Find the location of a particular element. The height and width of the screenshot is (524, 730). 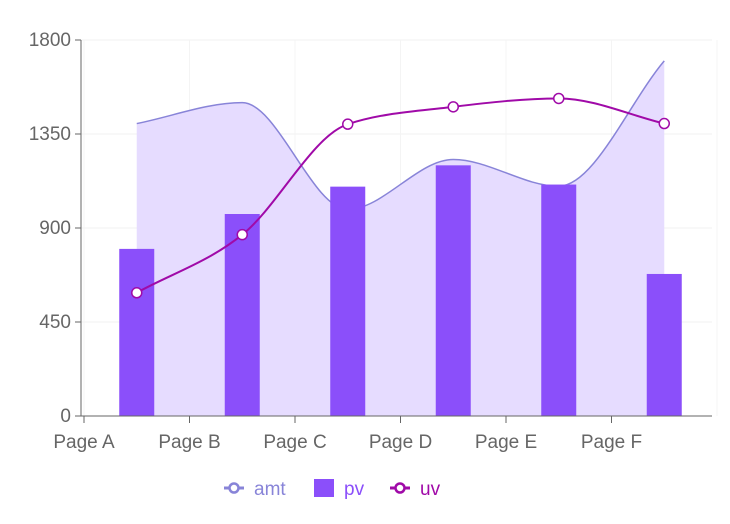

x-tick-label: Page C is located at coordinates (294, 442).